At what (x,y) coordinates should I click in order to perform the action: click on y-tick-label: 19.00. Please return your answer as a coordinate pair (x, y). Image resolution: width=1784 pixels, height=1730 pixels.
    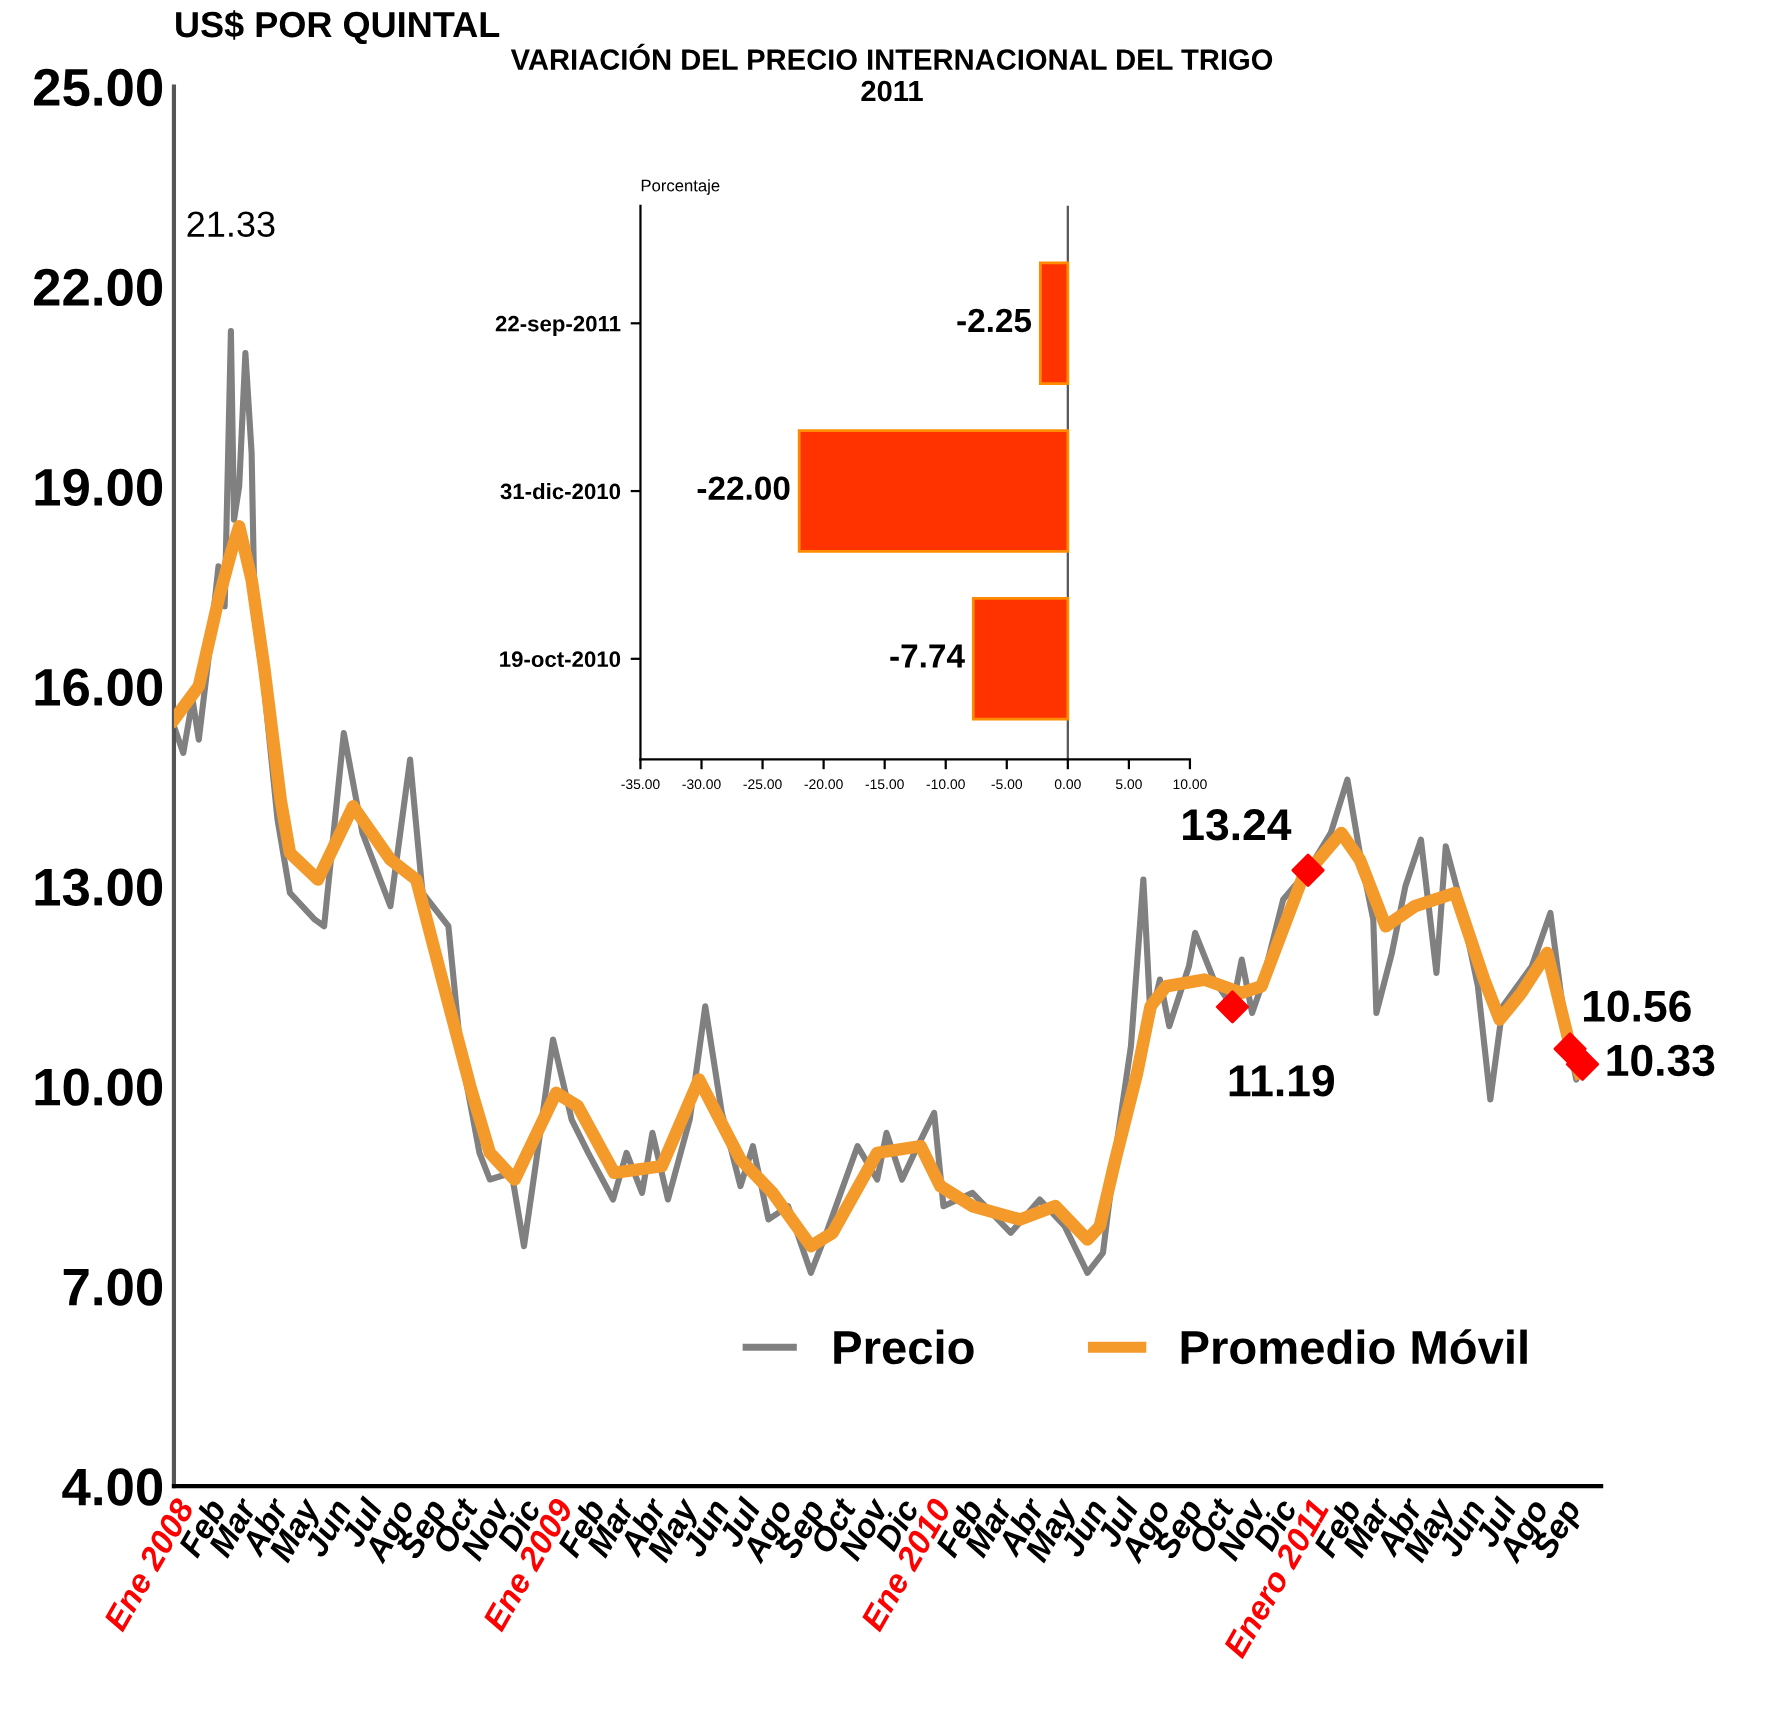
    Looking at the image, I should click on (99, 487).